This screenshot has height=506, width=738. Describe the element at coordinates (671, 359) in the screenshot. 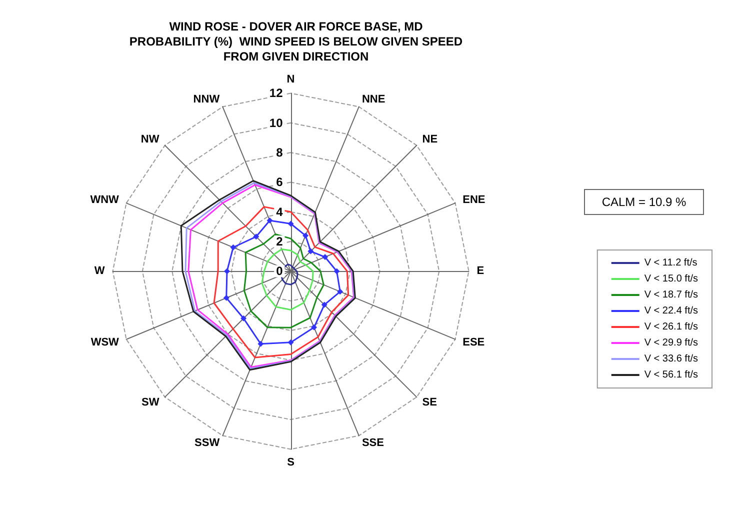

I see `legend-label: V < 33.6 ft/s` at that location.